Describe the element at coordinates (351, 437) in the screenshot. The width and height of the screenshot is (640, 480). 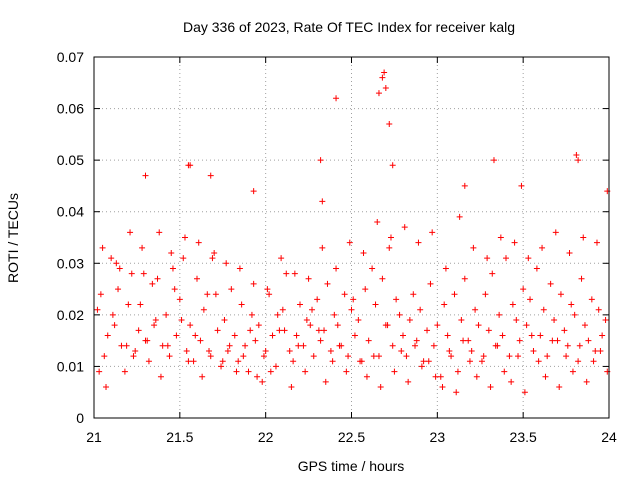
I see `x-tick-label: 22.5` at that location.